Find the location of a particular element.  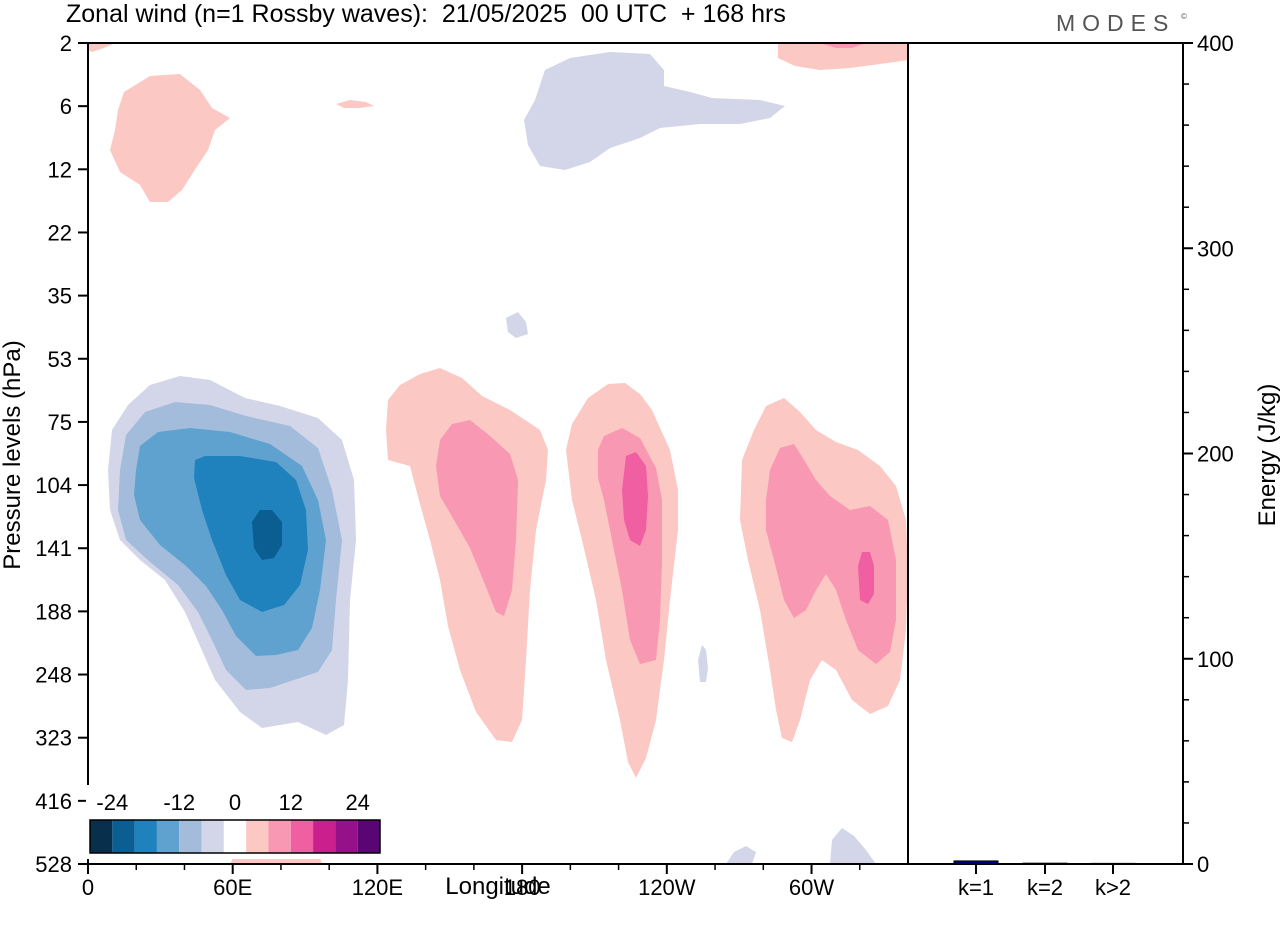

contour-positive-top-left is located at coordinates (170, 138).